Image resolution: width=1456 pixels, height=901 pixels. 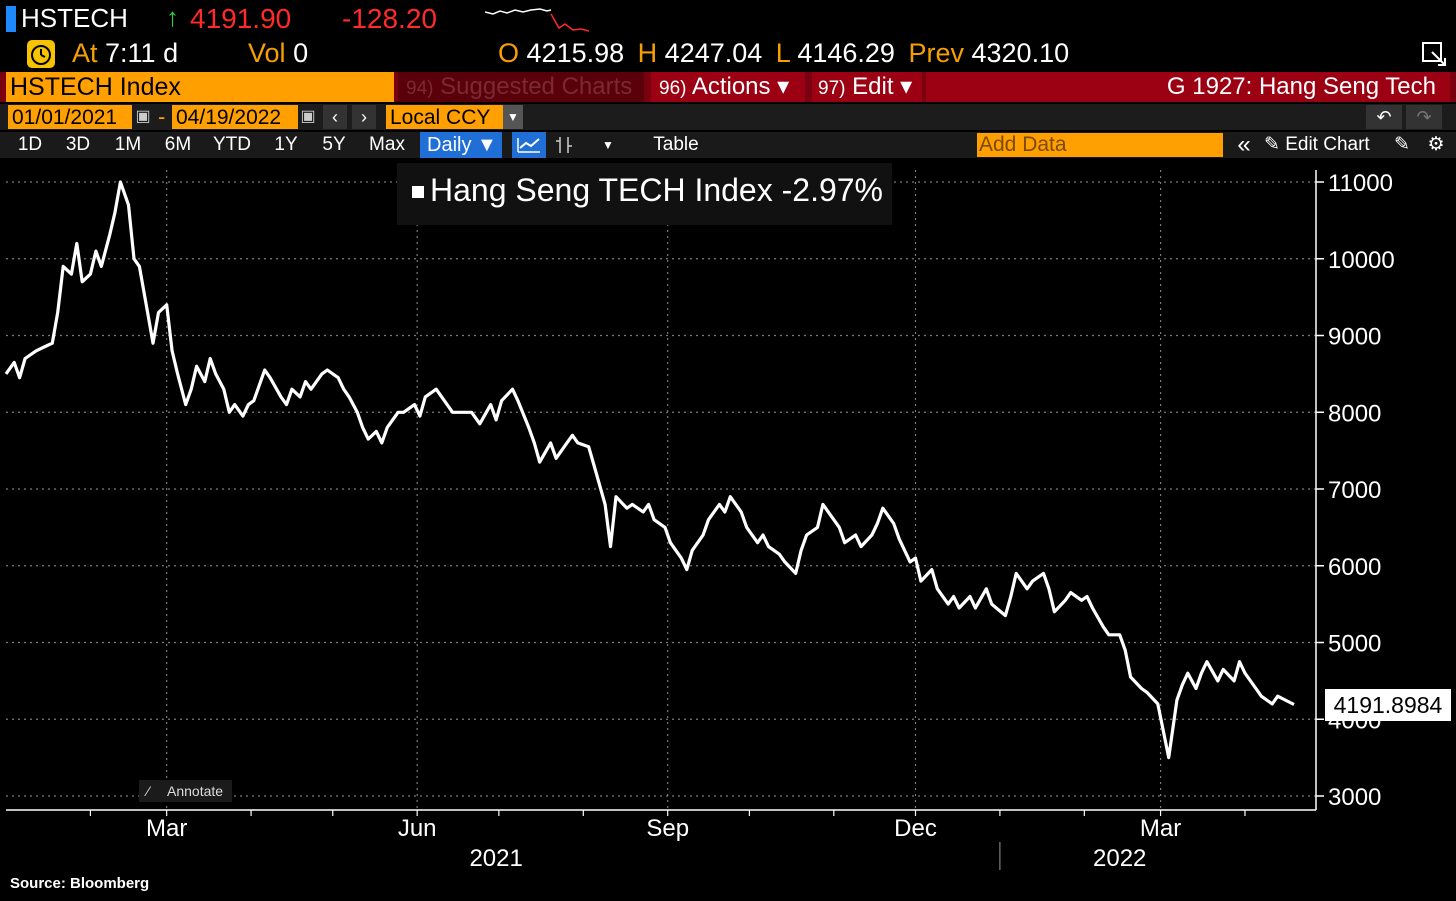 What do you see at coordinates (740, 86) in the screenshot?
I see `actions-label: Actions ▾` at bounding box center [740, 86].